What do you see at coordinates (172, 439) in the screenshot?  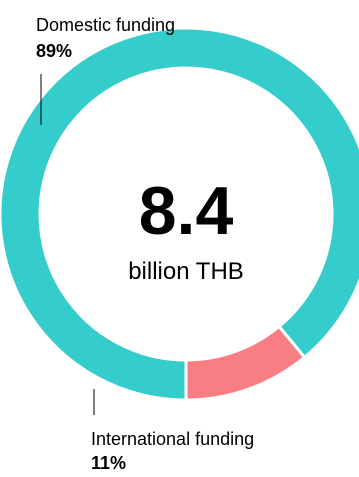 I see `international-category-label: International funding` at bounding box center [172, 439].